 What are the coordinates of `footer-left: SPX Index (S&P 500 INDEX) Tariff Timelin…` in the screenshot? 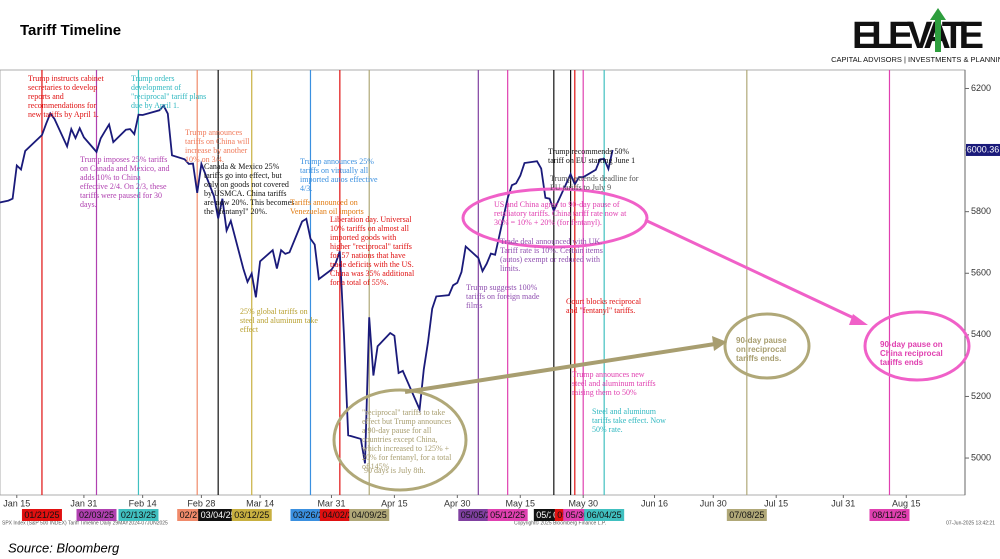 It's located at (85, 523).